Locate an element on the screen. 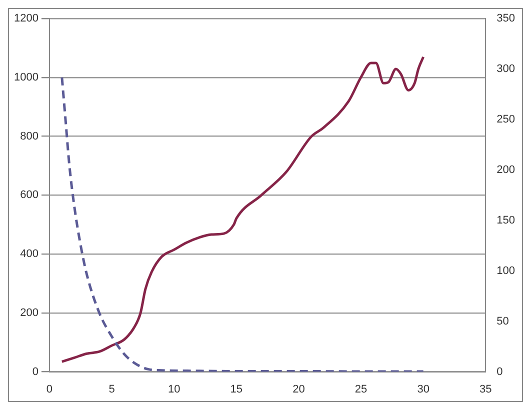  x-tick-label: 10 is located at coordinates (174, 389).